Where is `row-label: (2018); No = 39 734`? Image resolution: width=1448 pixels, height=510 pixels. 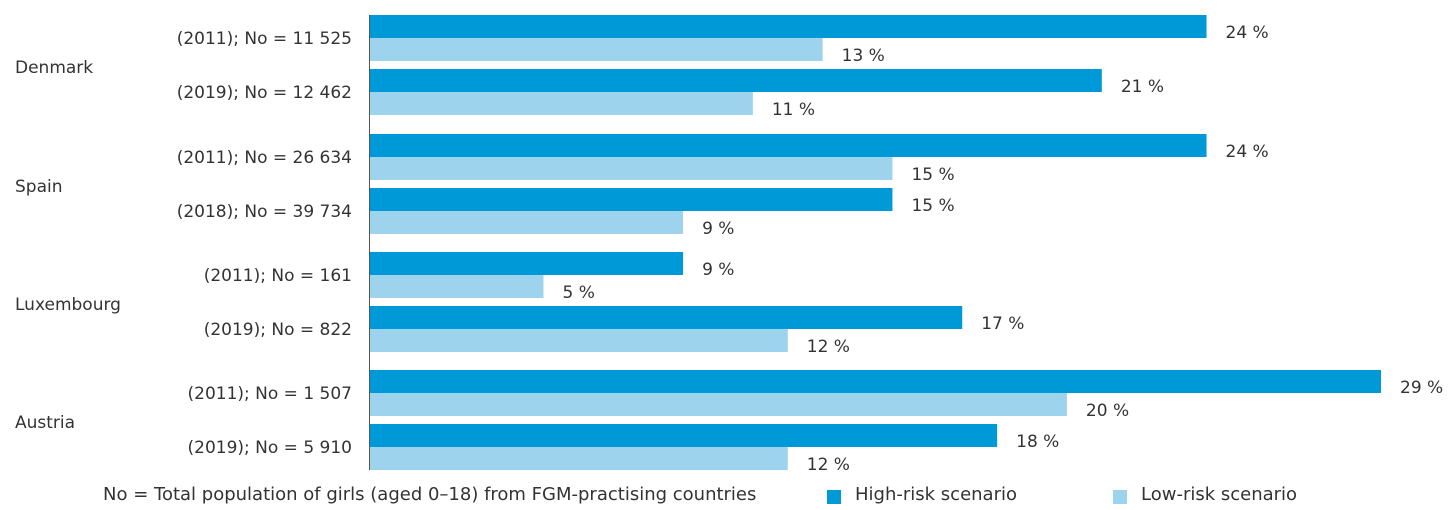 row-label: (2018); No = 39 734 is located at coordinates (264, 212).